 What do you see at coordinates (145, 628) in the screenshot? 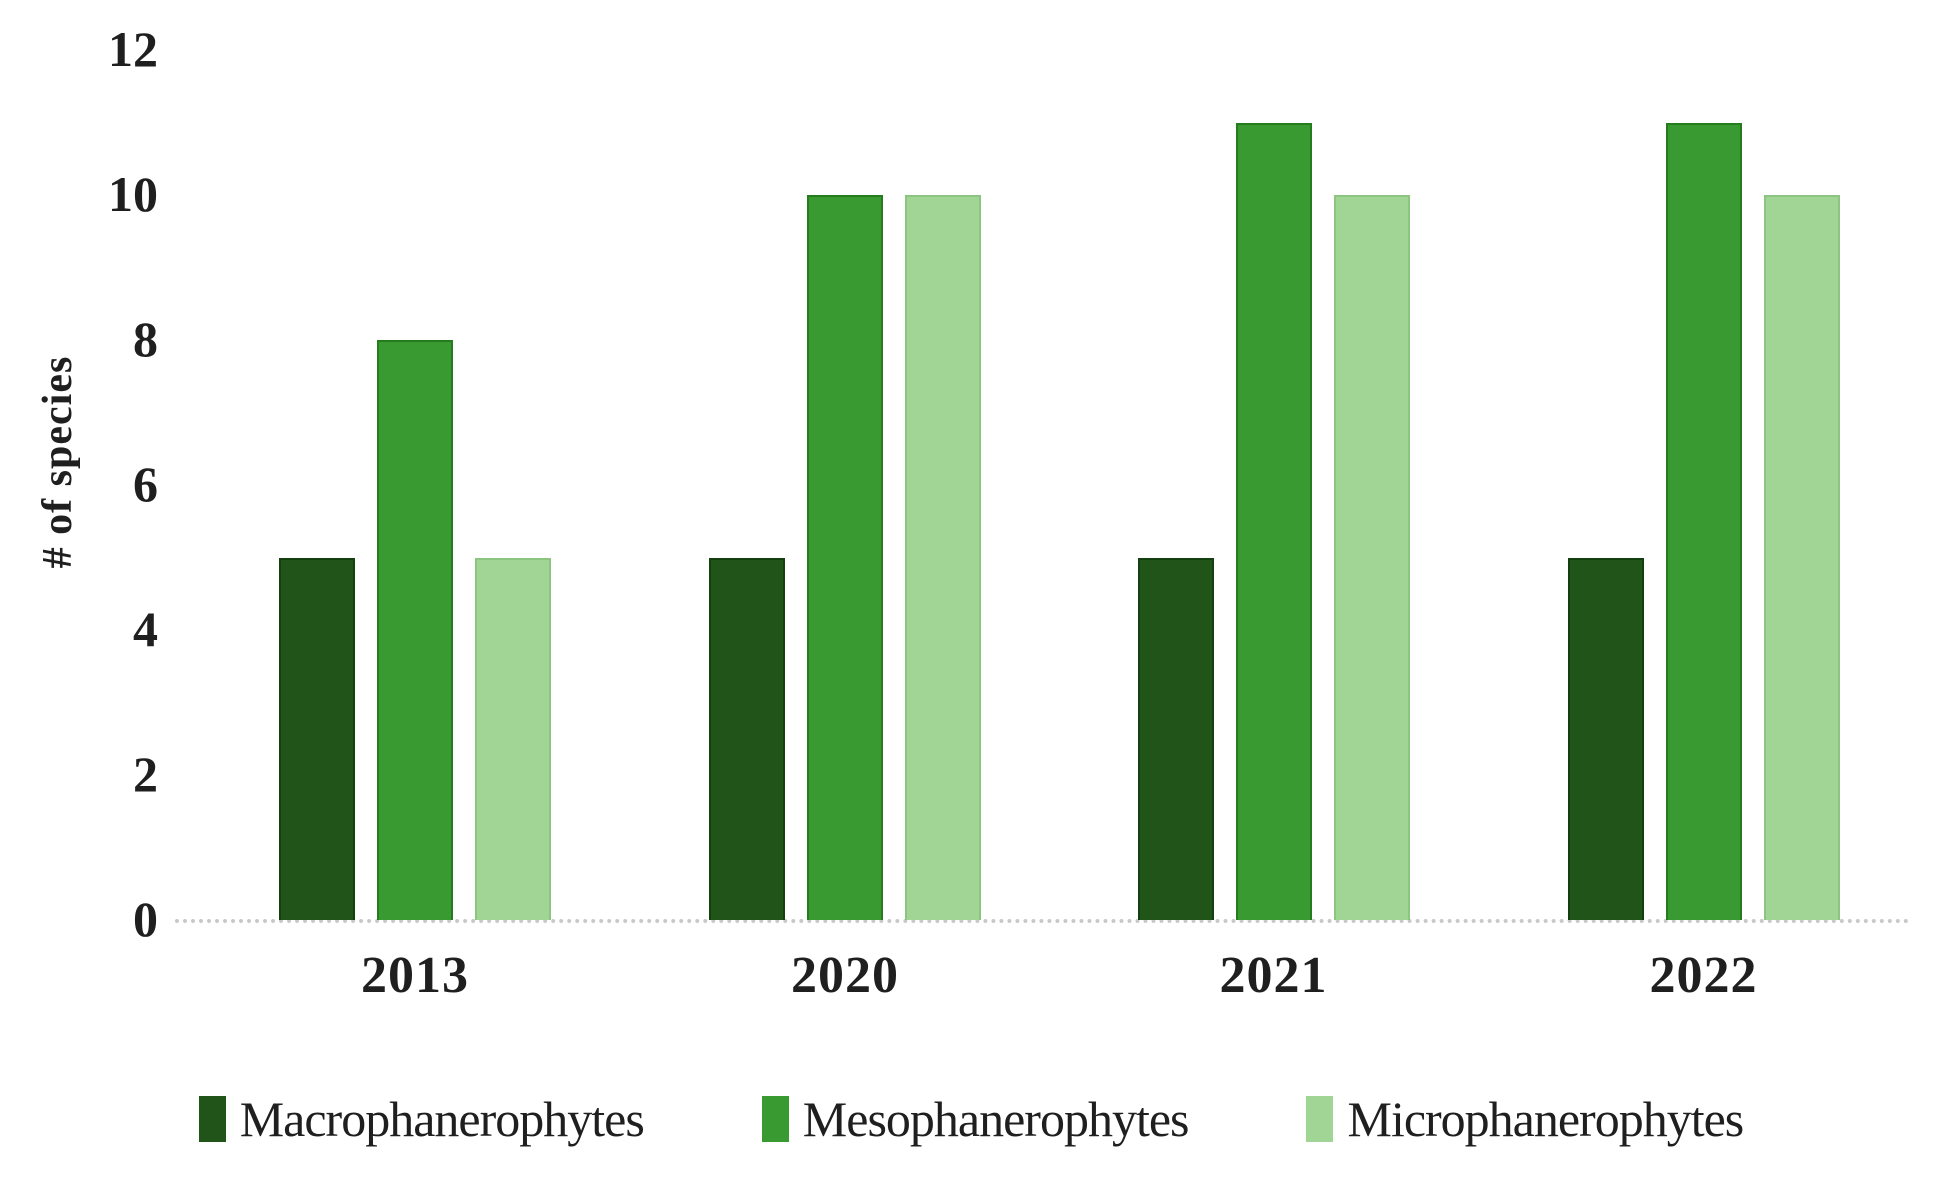
I see `y-tick-label-4: 4` at bounding box center [145, 628].